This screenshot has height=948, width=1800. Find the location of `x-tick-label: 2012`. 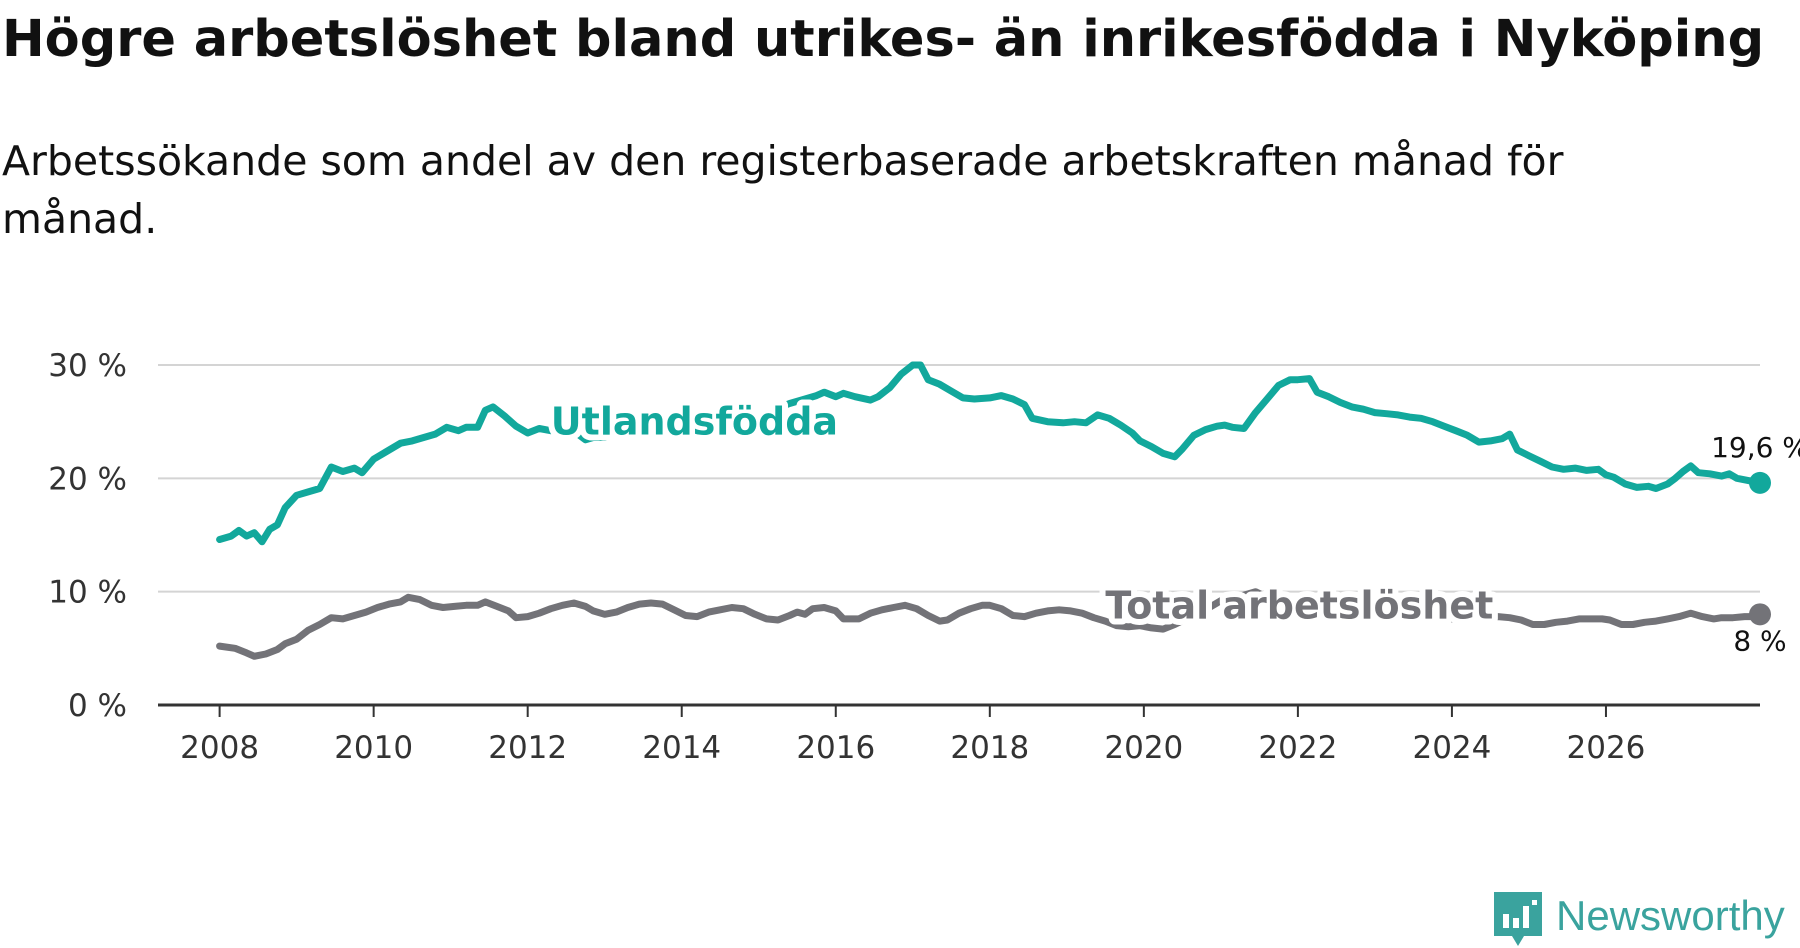

x-tick-label: 2012 is located at coordinates (527, 748).